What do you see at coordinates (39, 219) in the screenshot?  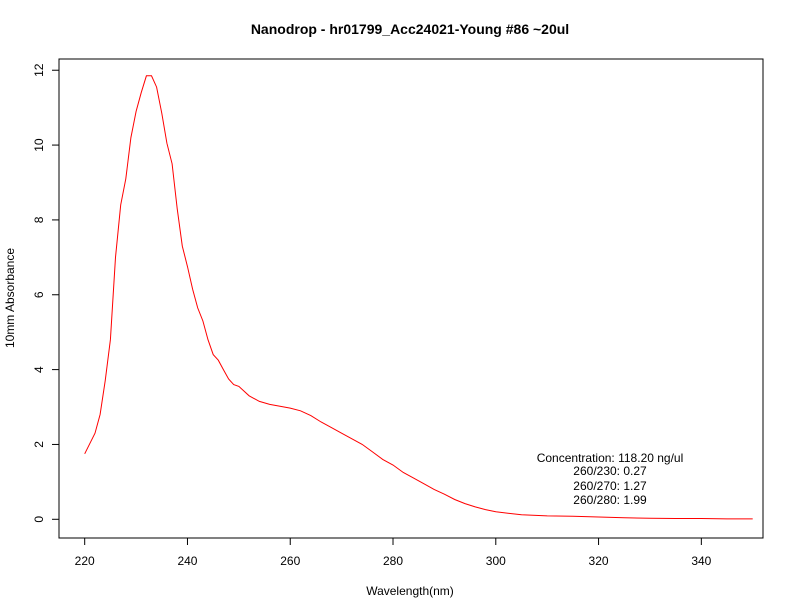 I see `y-tick-label: 8` at bounding box center [39, 219].